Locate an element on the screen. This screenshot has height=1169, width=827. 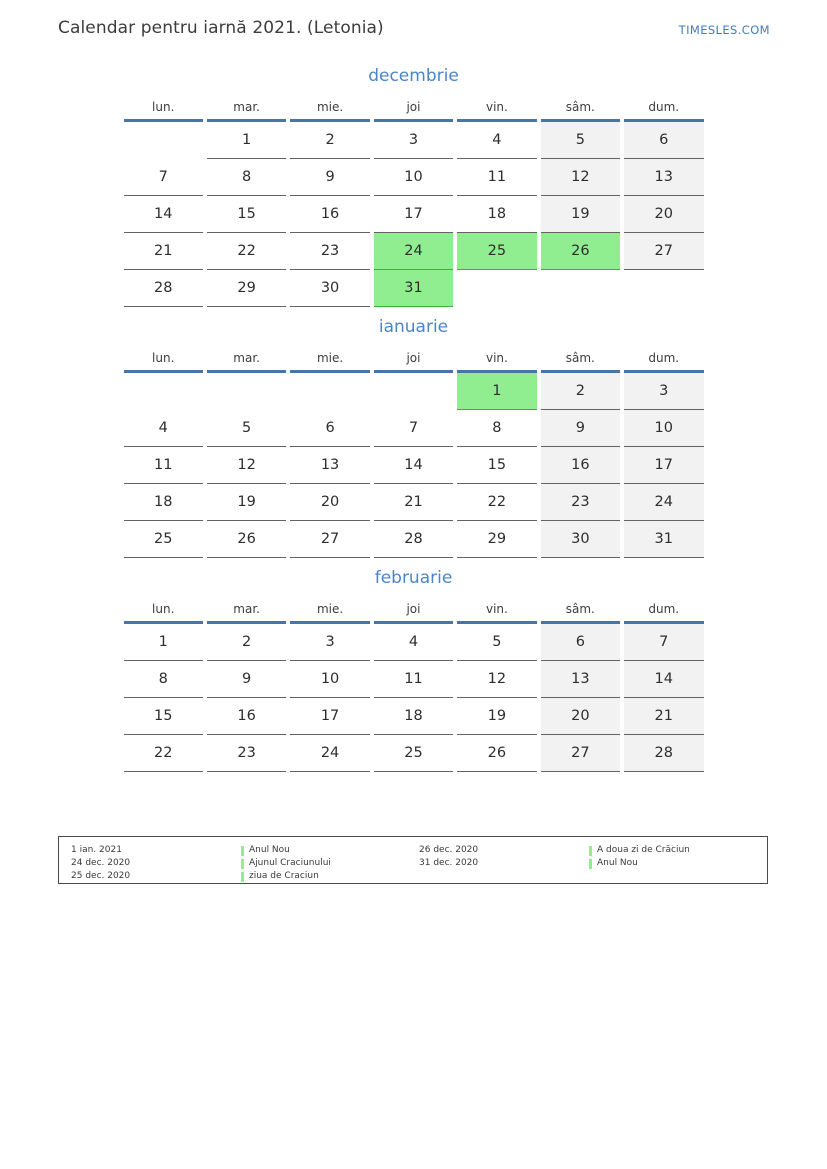
brand-logo: TIMESLES.COM is located at coordinates (724, 30).